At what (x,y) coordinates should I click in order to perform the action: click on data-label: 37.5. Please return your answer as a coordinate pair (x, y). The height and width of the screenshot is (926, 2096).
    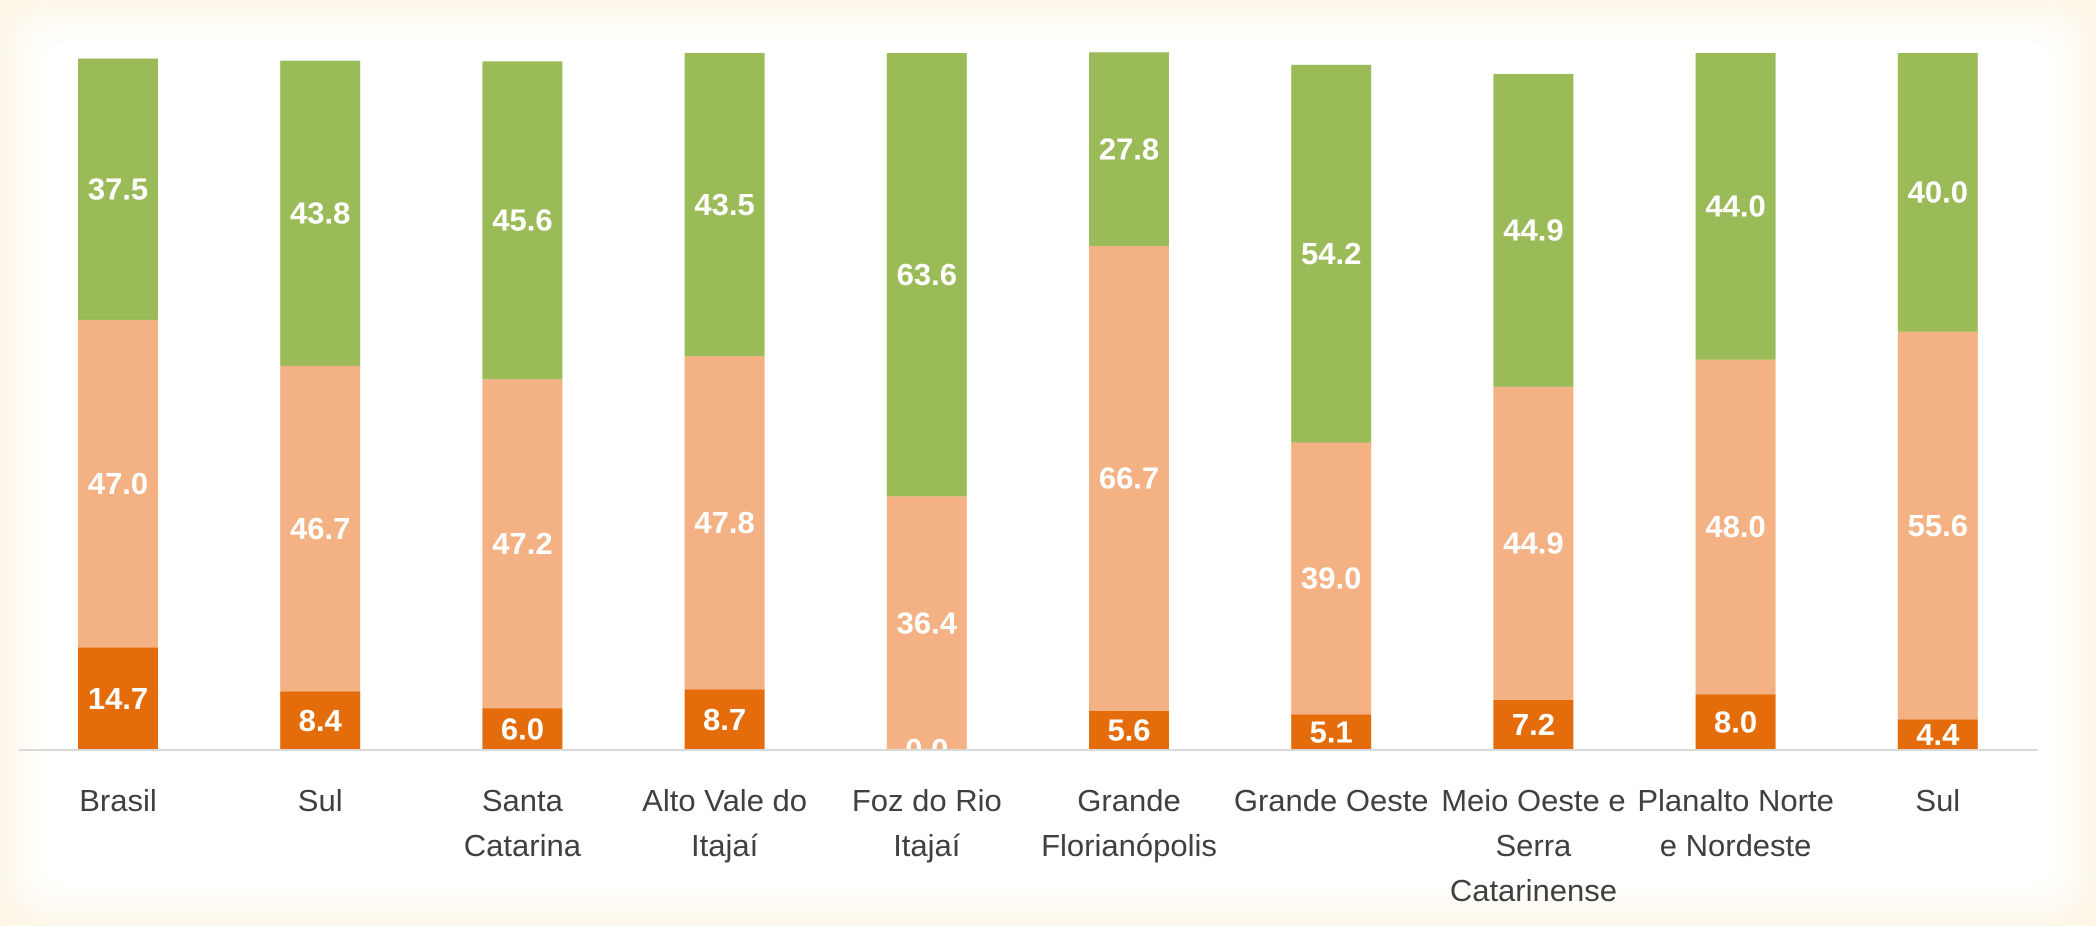
    Looking at the image, I should click on (118, 188).